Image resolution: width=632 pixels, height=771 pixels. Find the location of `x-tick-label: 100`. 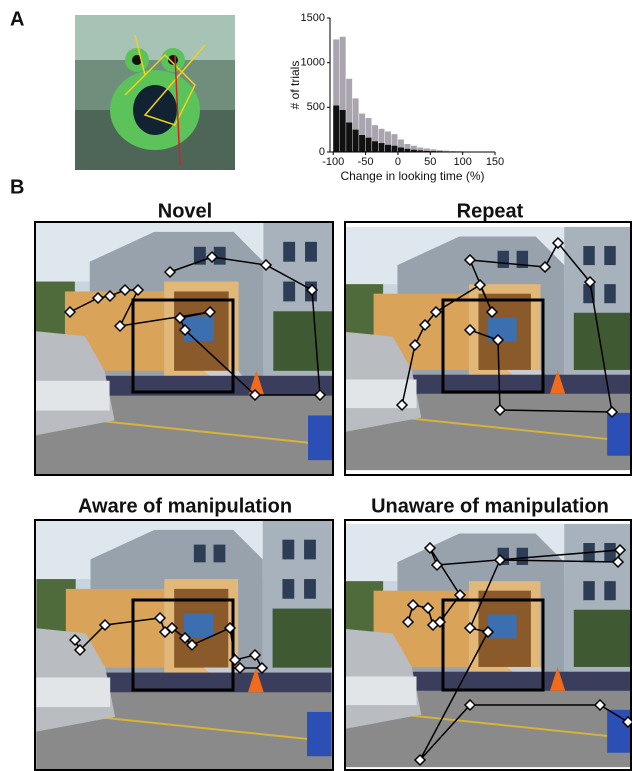

x-tick-label: 100 is located at coordinates (462, 162).